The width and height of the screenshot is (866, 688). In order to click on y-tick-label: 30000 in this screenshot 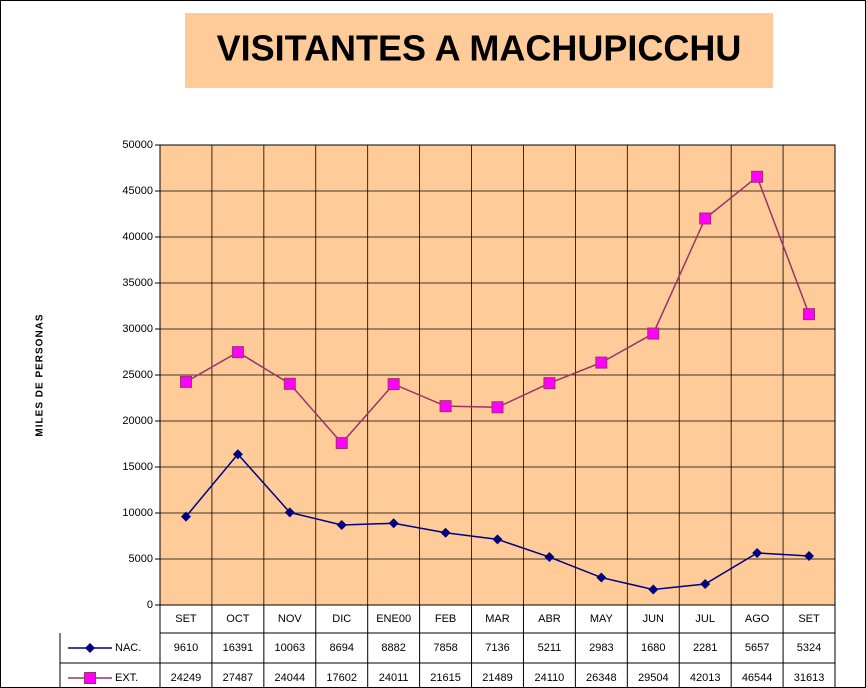, I will do `click(137, 329)`.